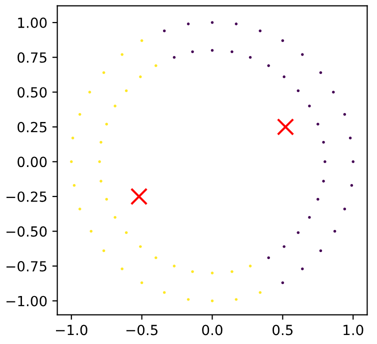 The image size is (377, 344). I want to click on y-tick-label: −0.75, so click(26, 266).